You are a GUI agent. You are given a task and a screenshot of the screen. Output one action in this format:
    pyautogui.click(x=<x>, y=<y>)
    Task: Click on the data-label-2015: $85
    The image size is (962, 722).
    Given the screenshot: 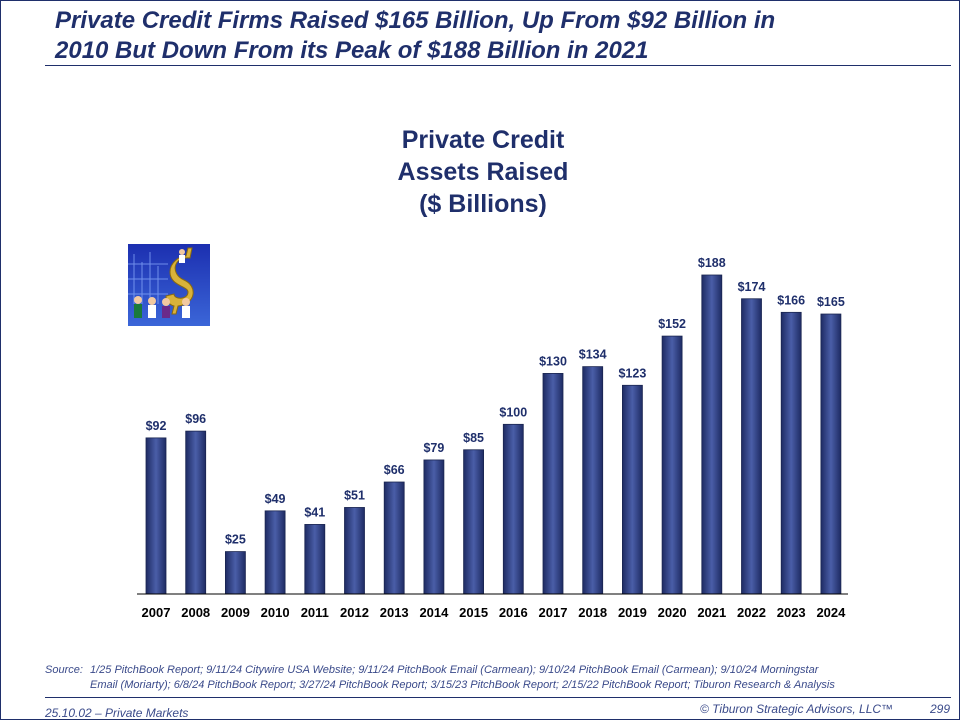 What is the action you would take?
    pyautogui.click(x=473, y=438)
    